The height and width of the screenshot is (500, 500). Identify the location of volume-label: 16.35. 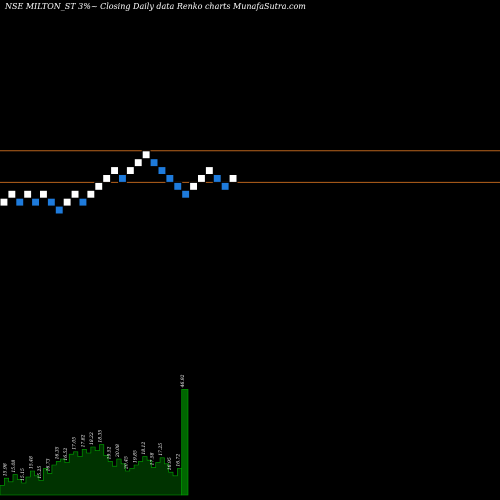
(57, 452).